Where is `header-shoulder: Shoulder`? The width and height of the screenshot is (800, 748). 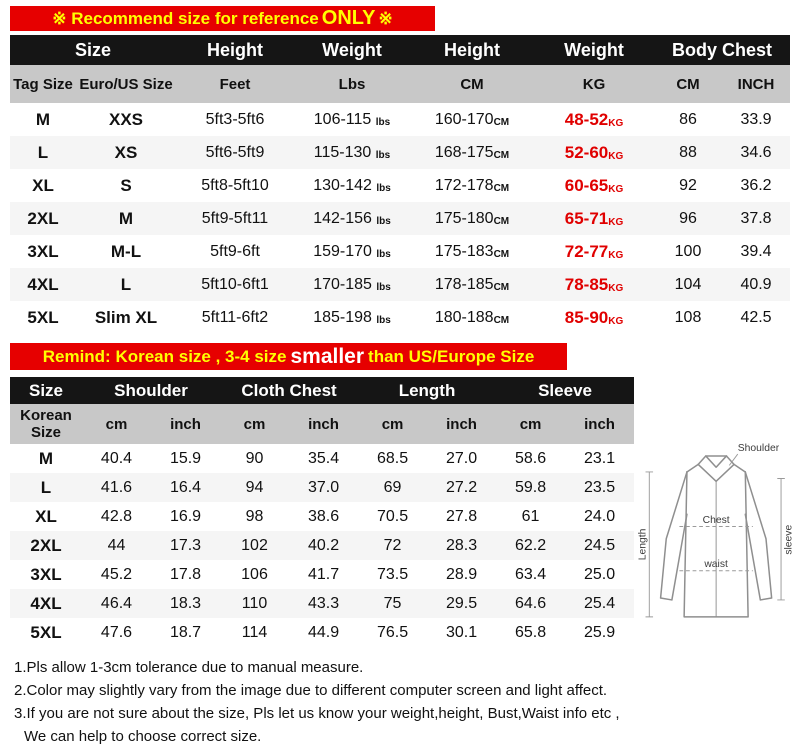 header-shoulder: Shoulder is located at coordinates (151, 390).